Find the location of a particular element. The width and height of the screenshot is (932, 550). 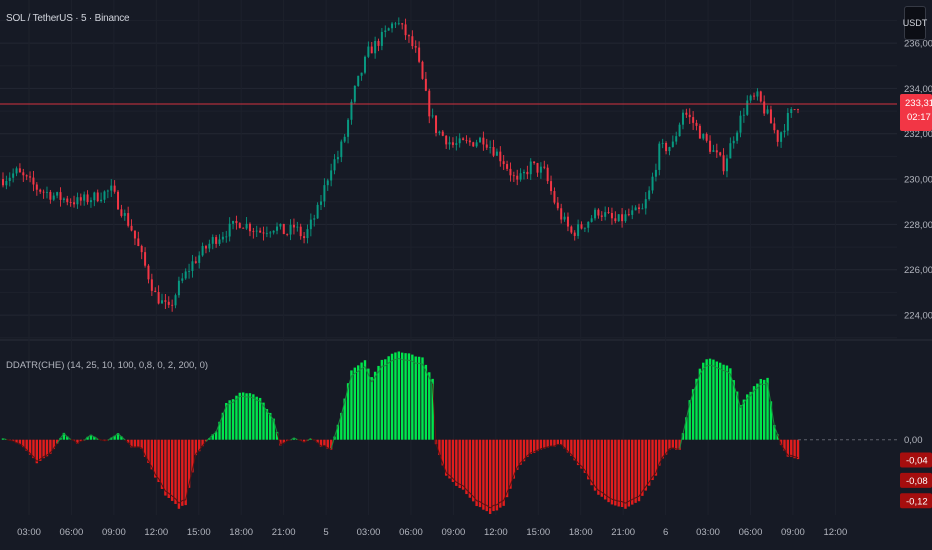

price-tick-label: 230,00 is located at coordinates (918, 180).